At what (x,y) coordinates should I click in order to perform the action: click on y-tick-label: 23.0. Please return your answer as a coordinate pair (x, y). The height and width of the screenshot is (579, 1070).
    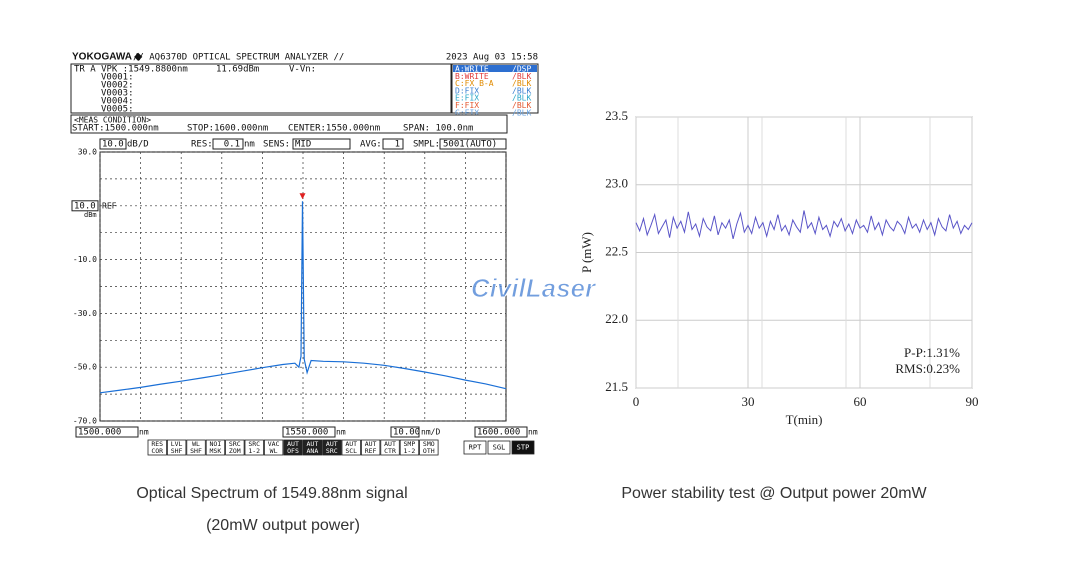
    Looking at the image, I should click on (616, 183).